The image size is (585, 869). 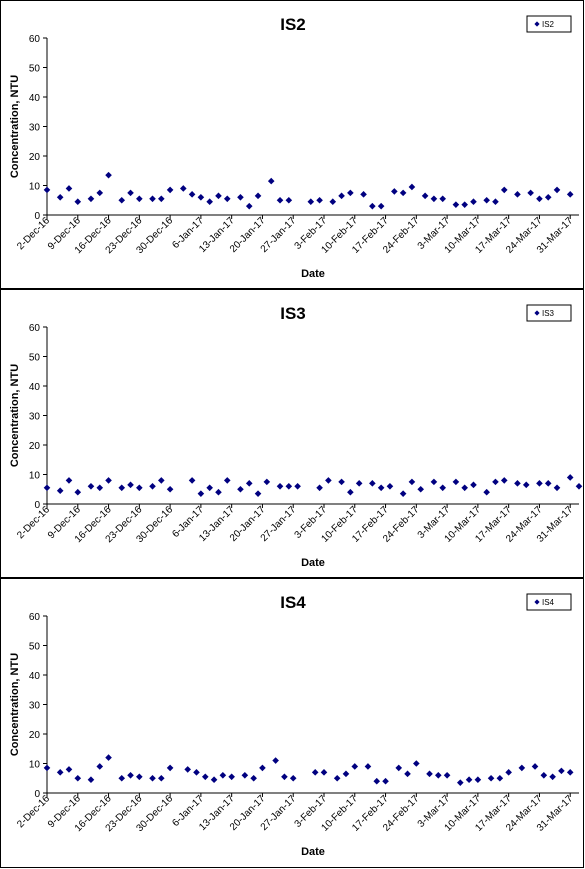 What do you see at coordinates (35, 128) in the screenshot?
I see `y-tick-label: 30` at bounding box center [35, 128].